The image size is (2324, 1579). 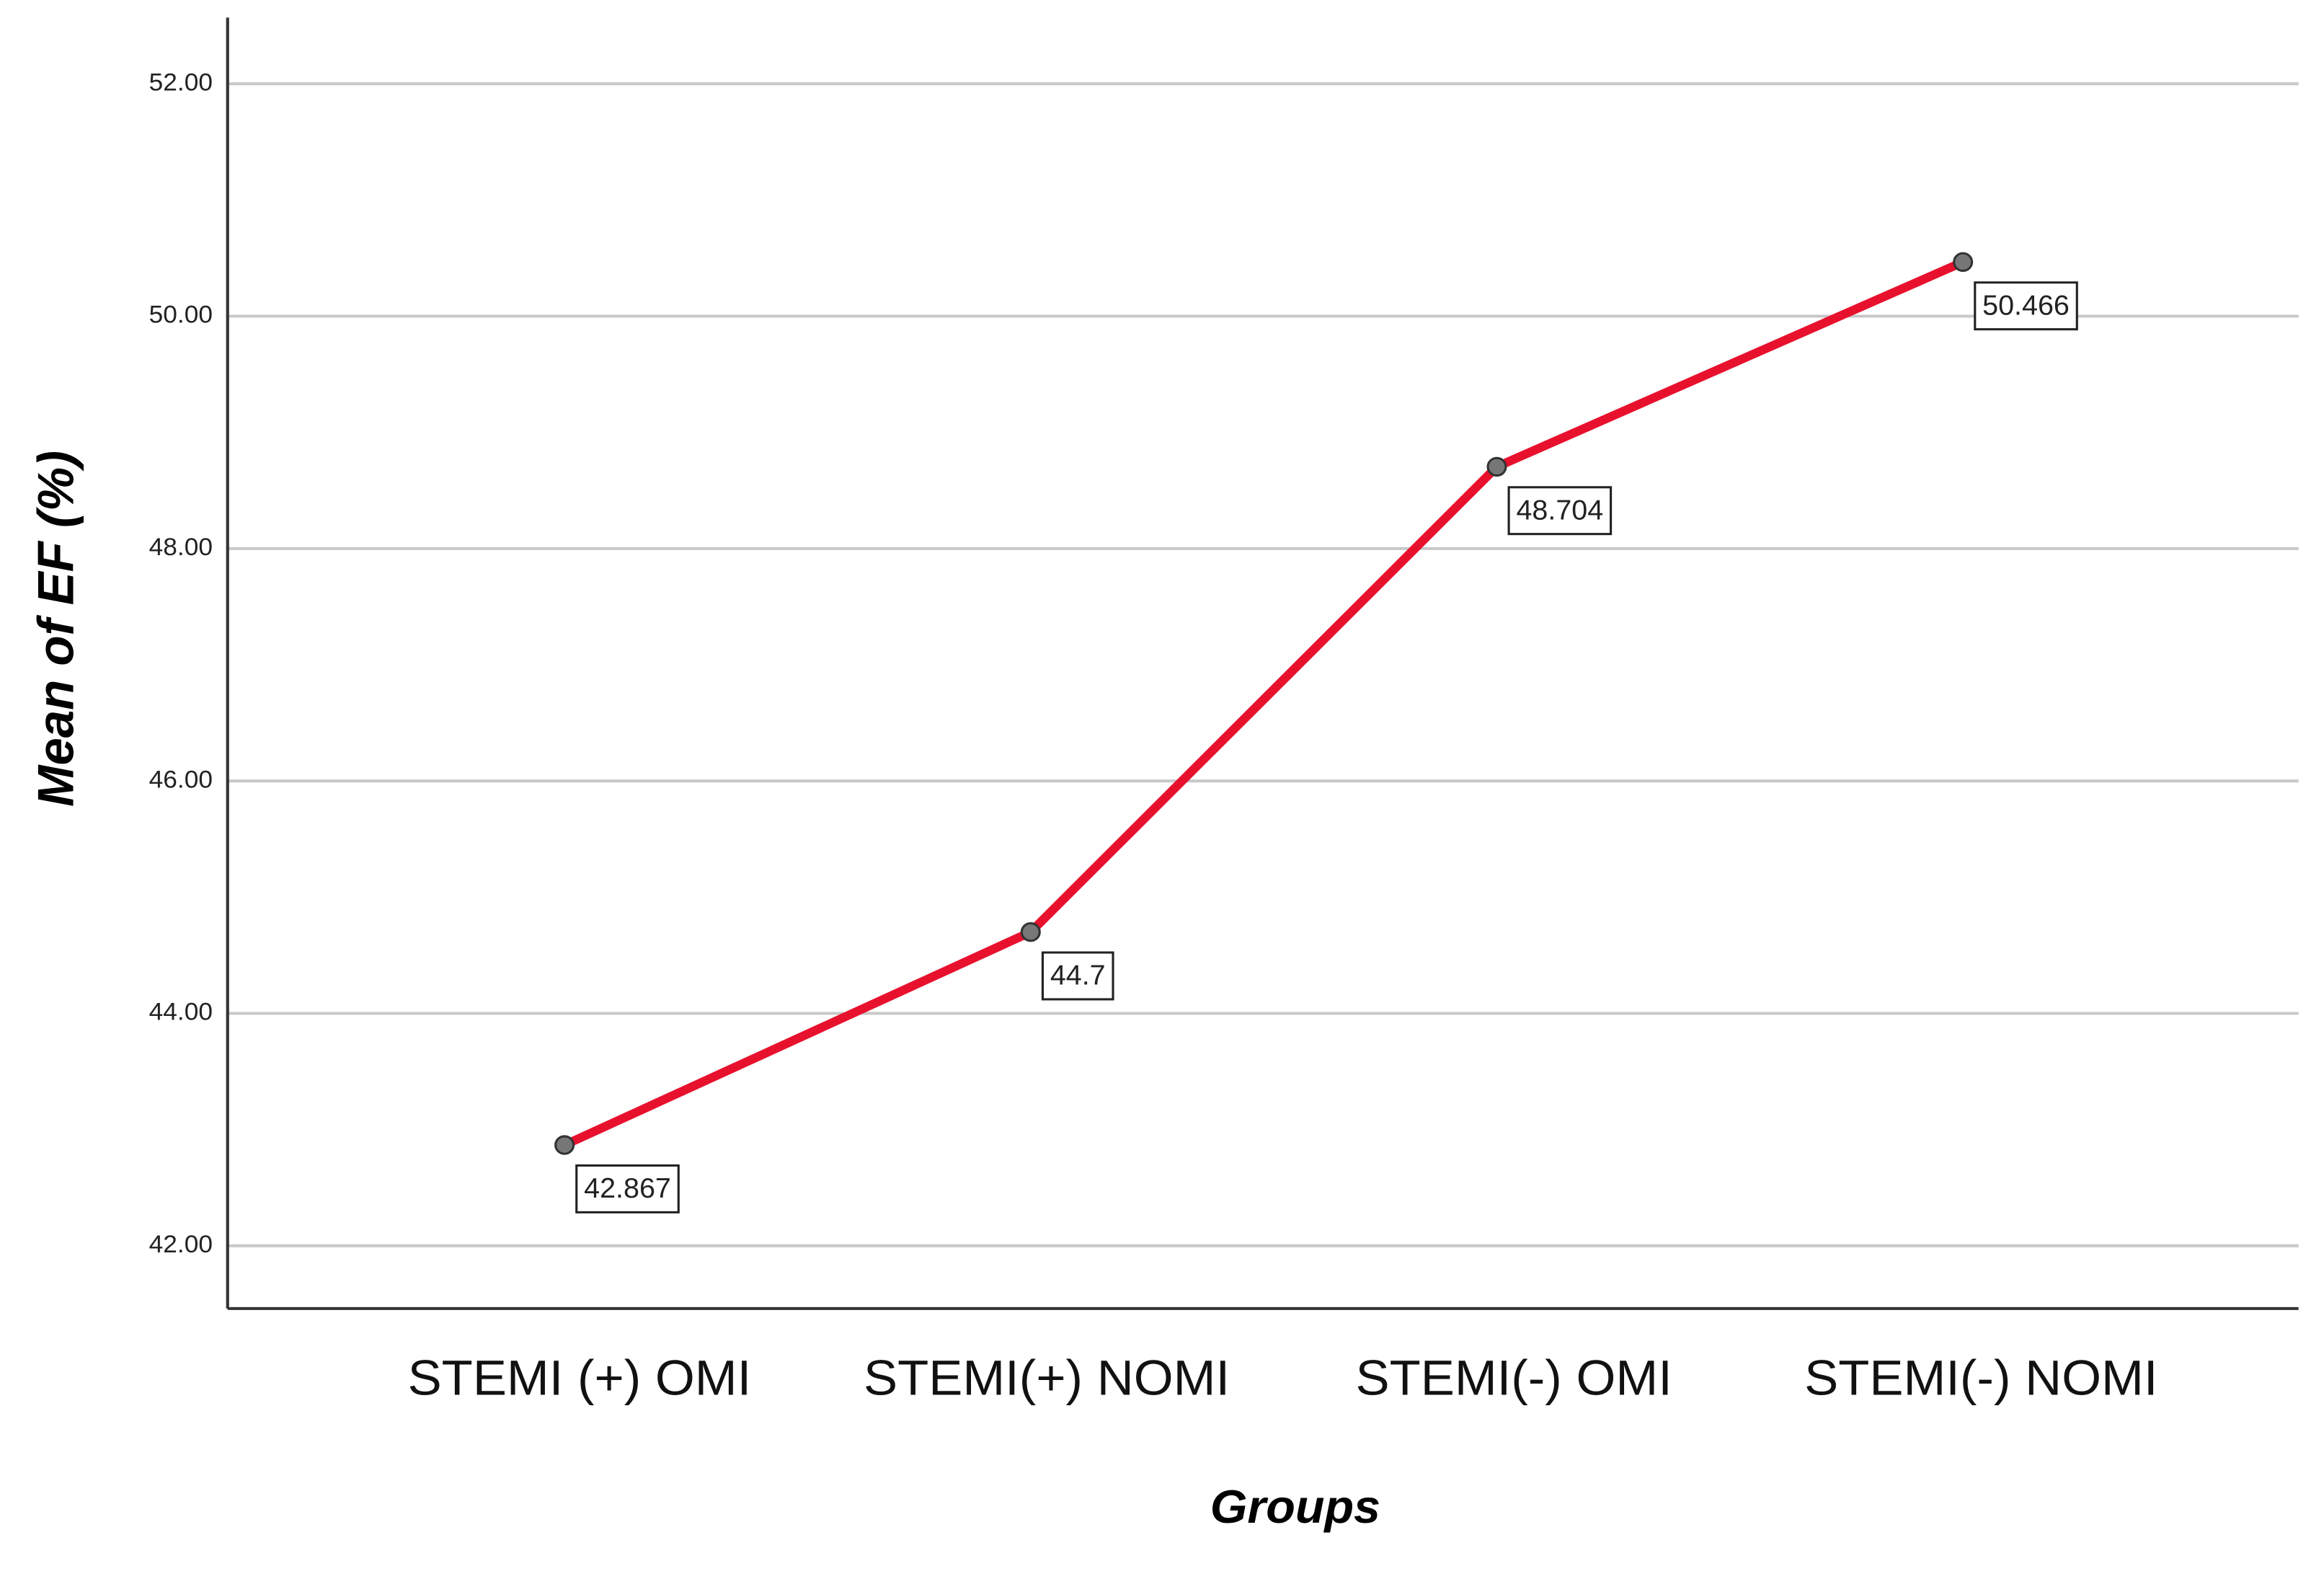 What do you see at coordinates (55, 629) in the screenshot?
I see `y-axis-title: Mean of EF (%)` at bounding box center [55, 629].